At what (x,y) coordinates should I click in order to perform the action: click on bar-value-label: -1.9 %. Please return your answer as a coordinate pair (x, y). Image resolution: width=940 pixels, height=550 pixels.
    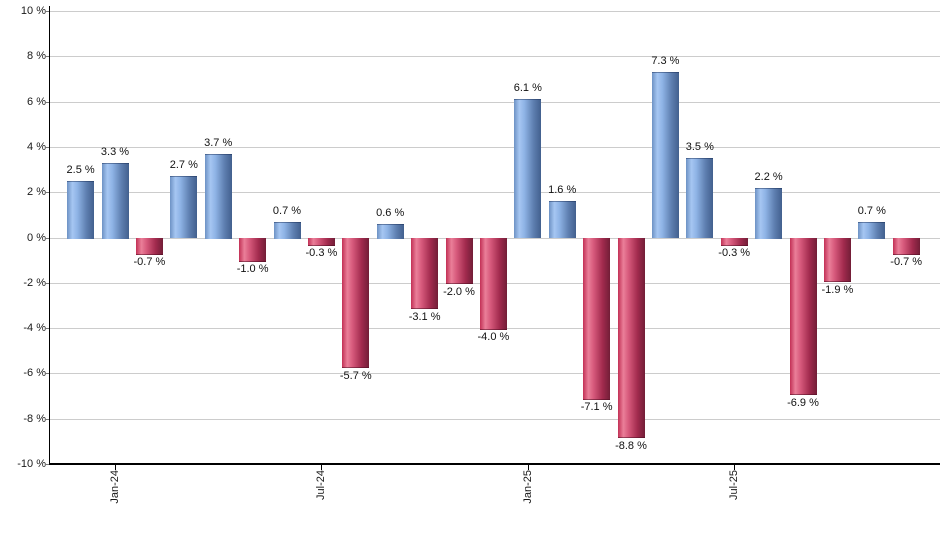
    Looking at the image, I should click on (837, 290).